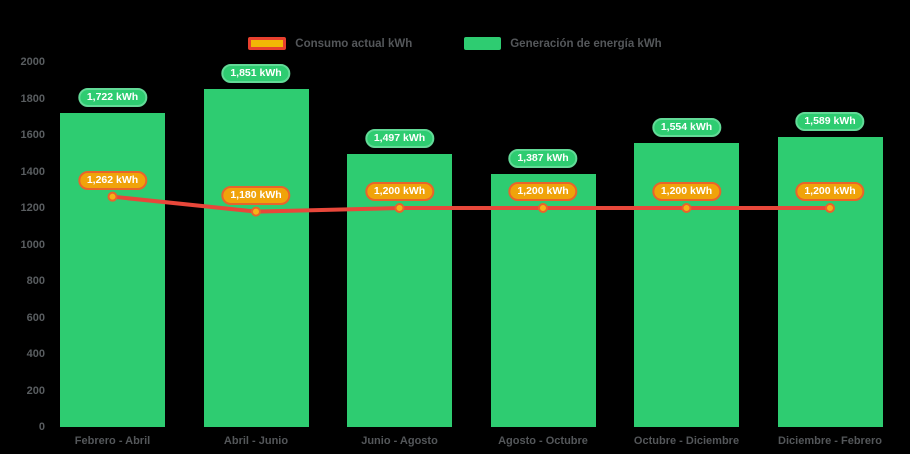  I want to click on y-tick-label: 800, so click(35, 281).